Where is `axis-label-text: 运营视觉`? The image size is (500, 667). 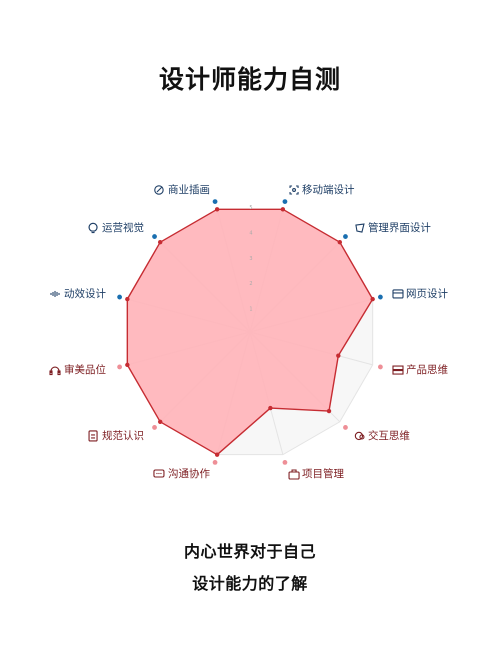 axis-label-text: 运营视觉 is located at coordinates (123, 227).